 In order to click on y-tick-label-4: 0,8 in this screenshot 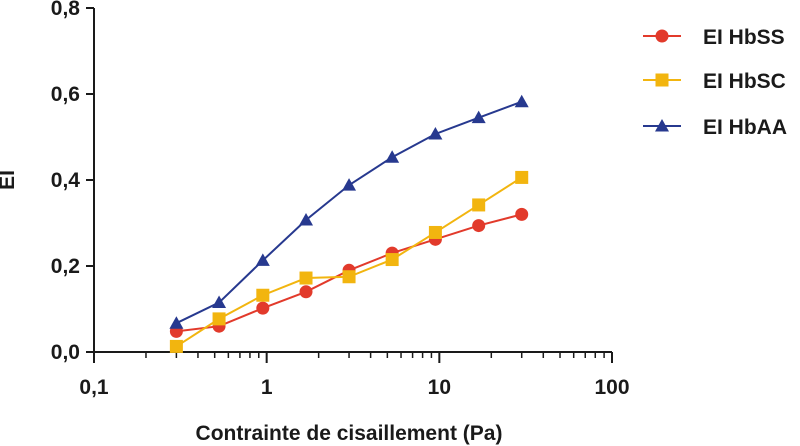, I will do `click(66, 10)`.